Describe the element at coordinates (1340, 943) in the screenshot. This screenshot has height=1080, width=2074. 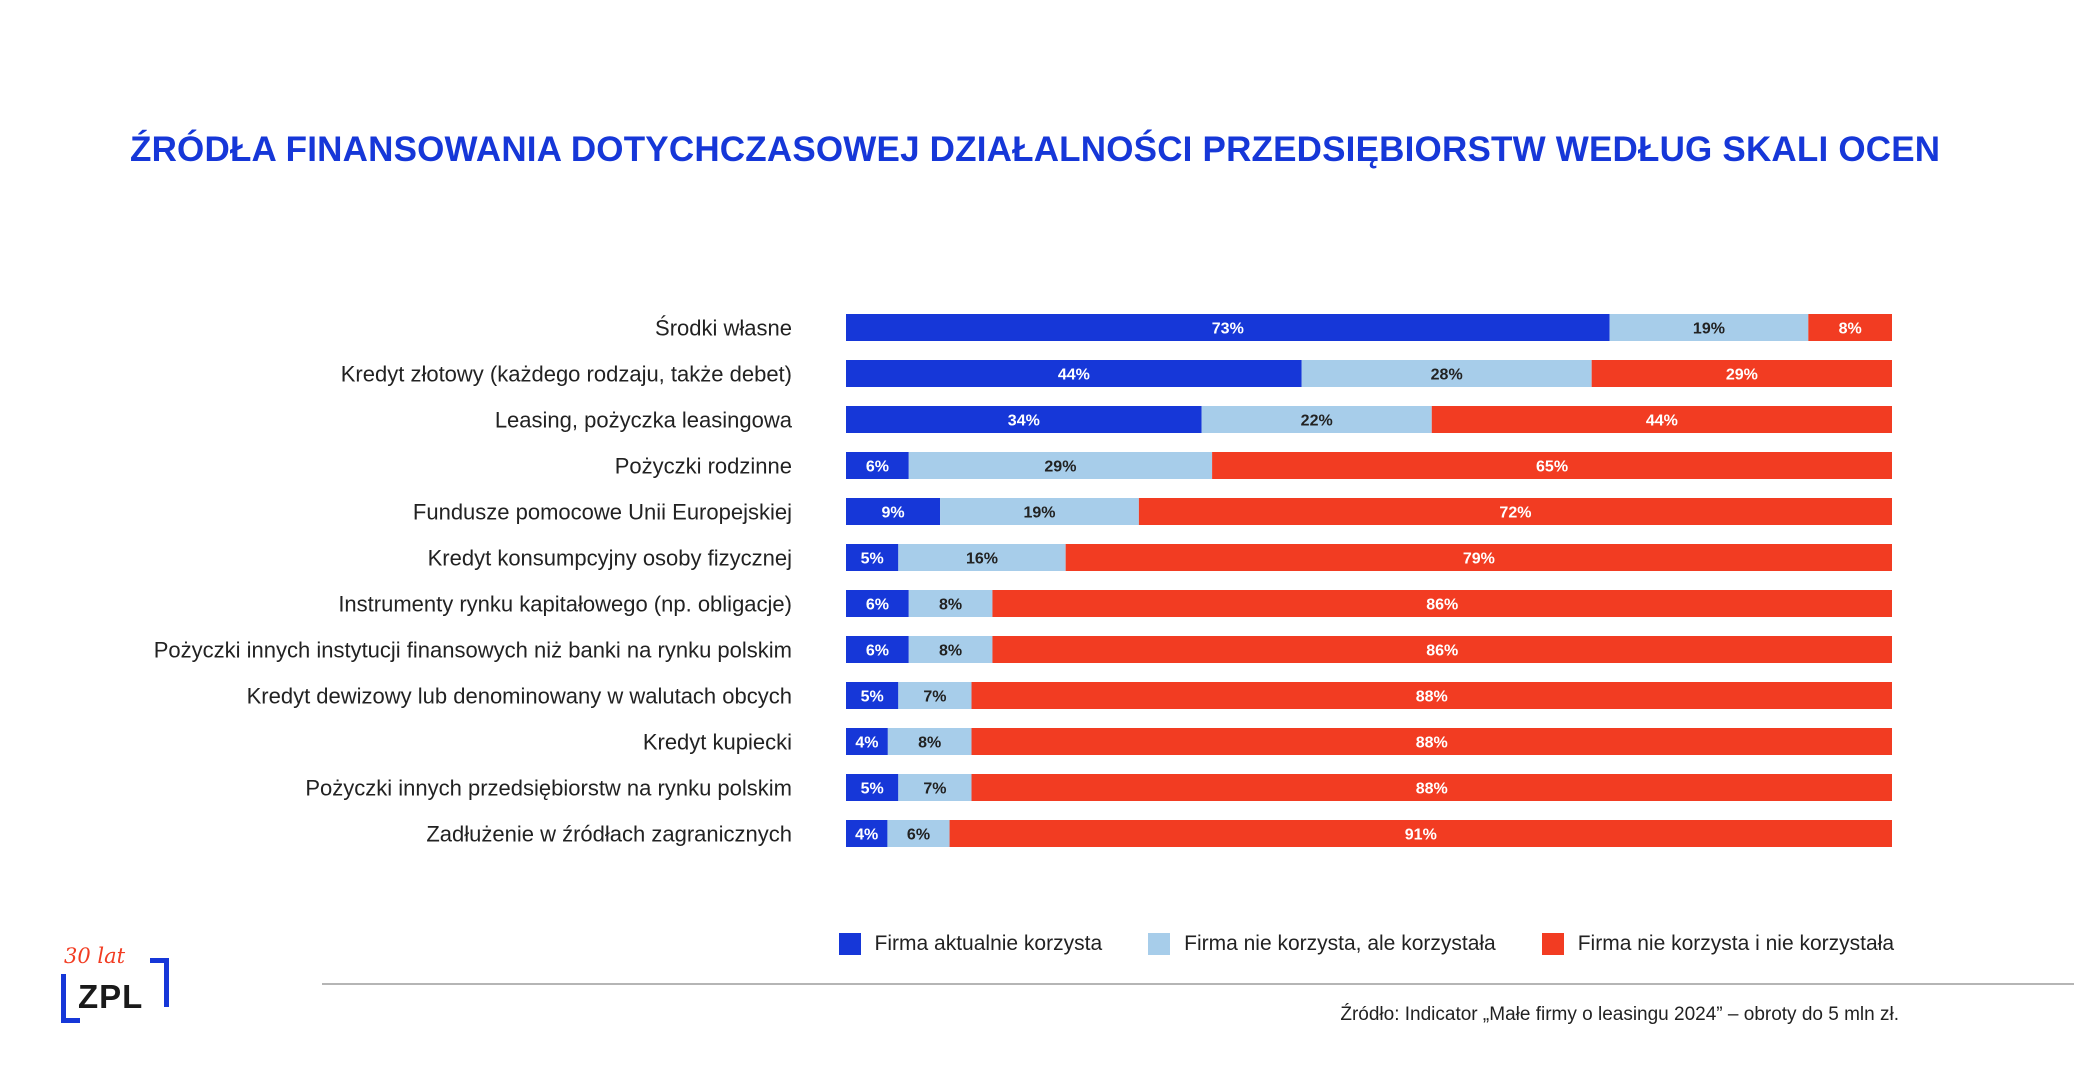
I see `legend-label-past: Firma nie korzysta, ale korzystała` at that location.